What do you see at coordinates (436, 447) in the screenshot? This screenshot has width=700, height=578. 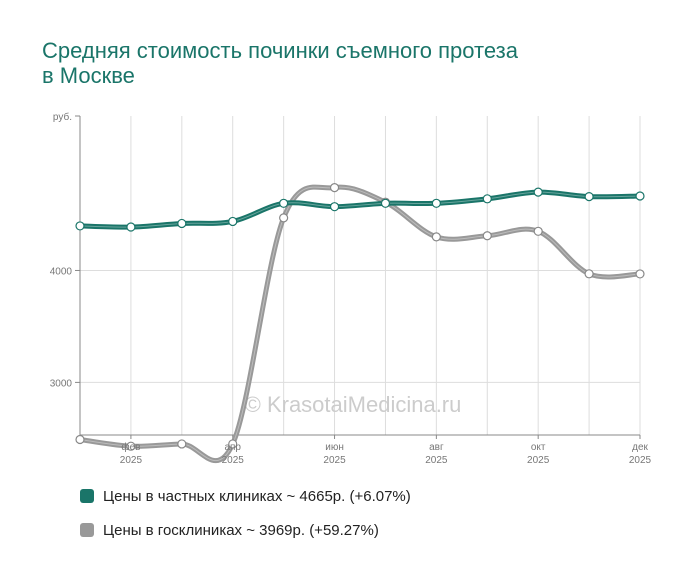 I see `x-tick-month: авг` at bounding box center [436, 447].